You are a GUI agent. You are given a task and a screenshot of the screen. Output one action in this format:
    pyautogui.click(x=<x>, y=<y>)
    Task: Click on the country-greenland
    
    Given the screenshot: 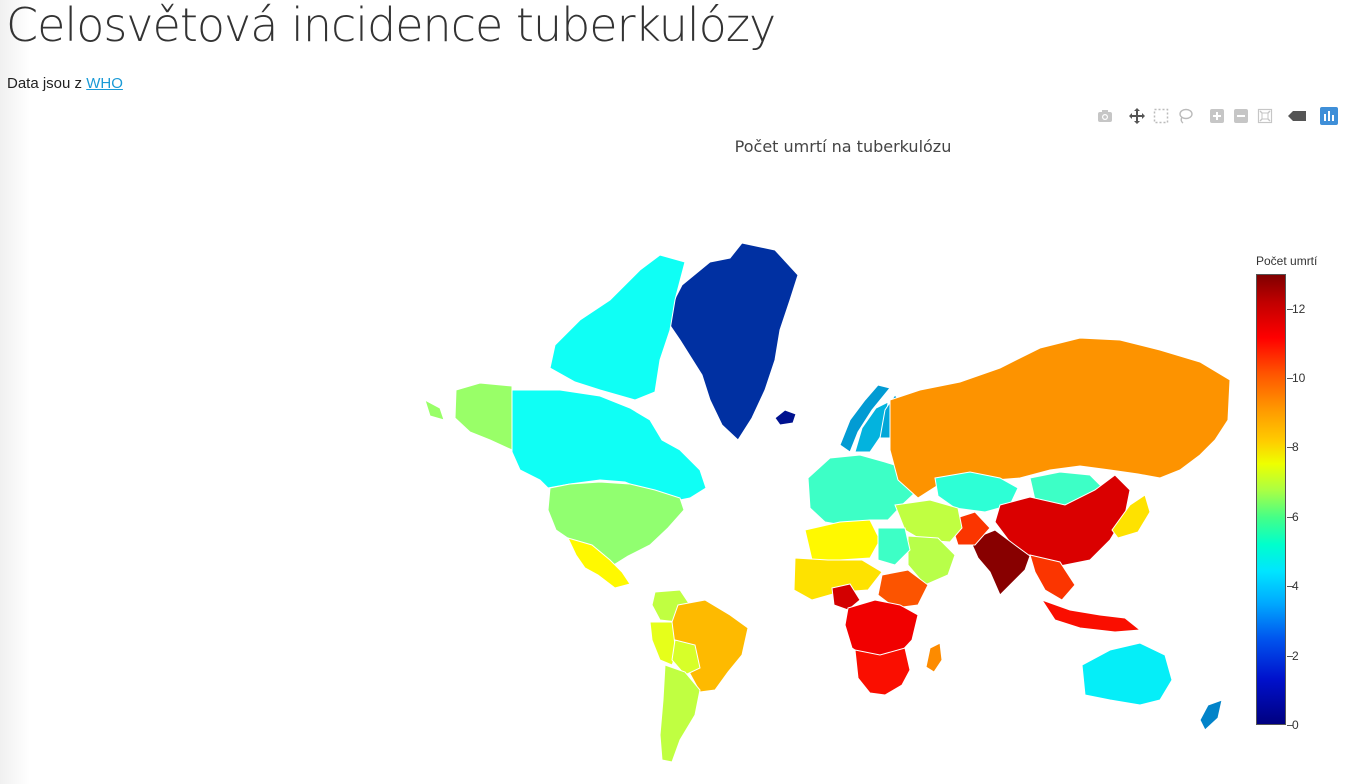 What is the action you would take?
    pyautogui.click(x=731, y=341)
    